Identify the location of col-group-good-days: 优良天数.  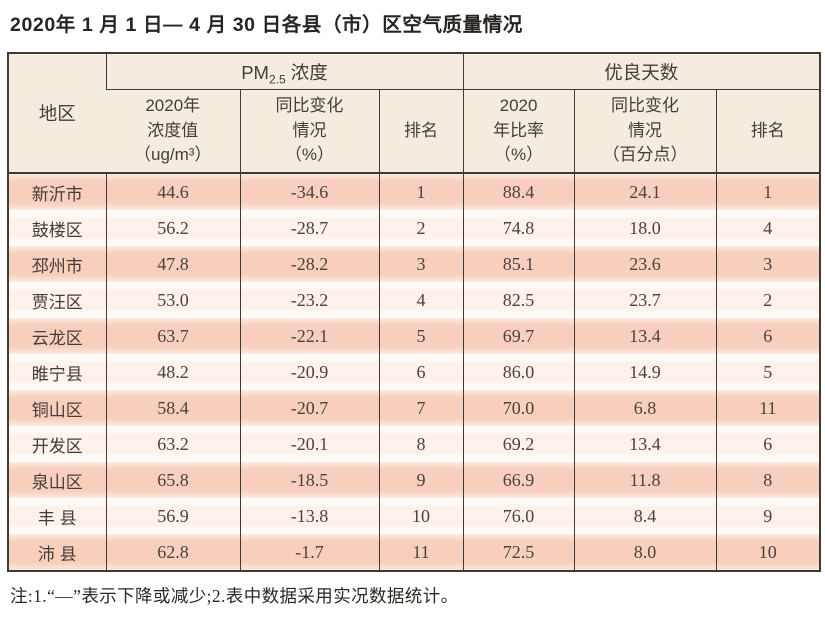
(641, 71).